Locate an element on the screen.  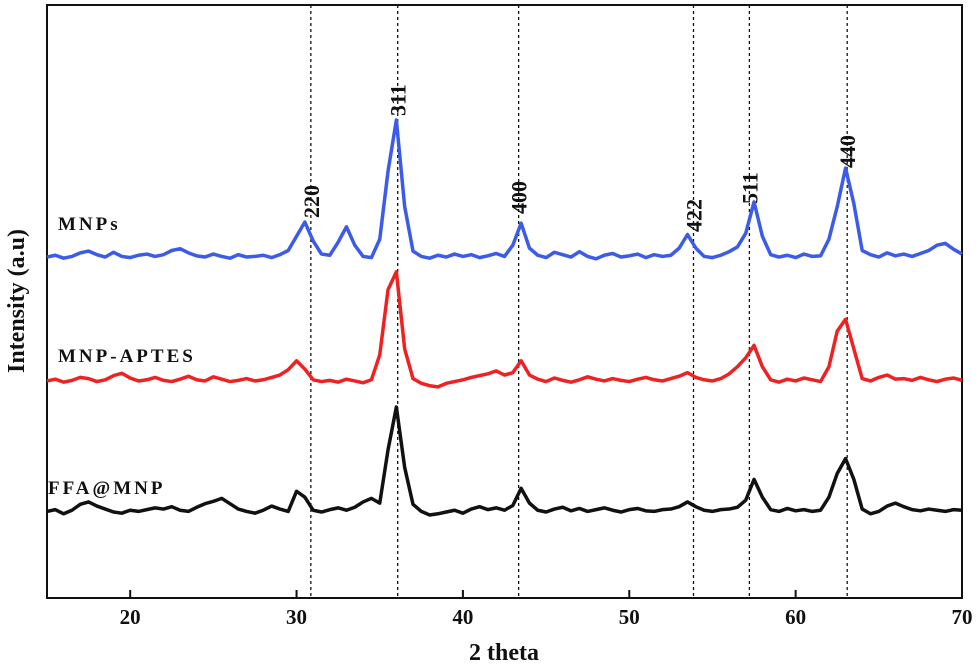
series-label: MNP-APTES is located at coordinates (127, 356).